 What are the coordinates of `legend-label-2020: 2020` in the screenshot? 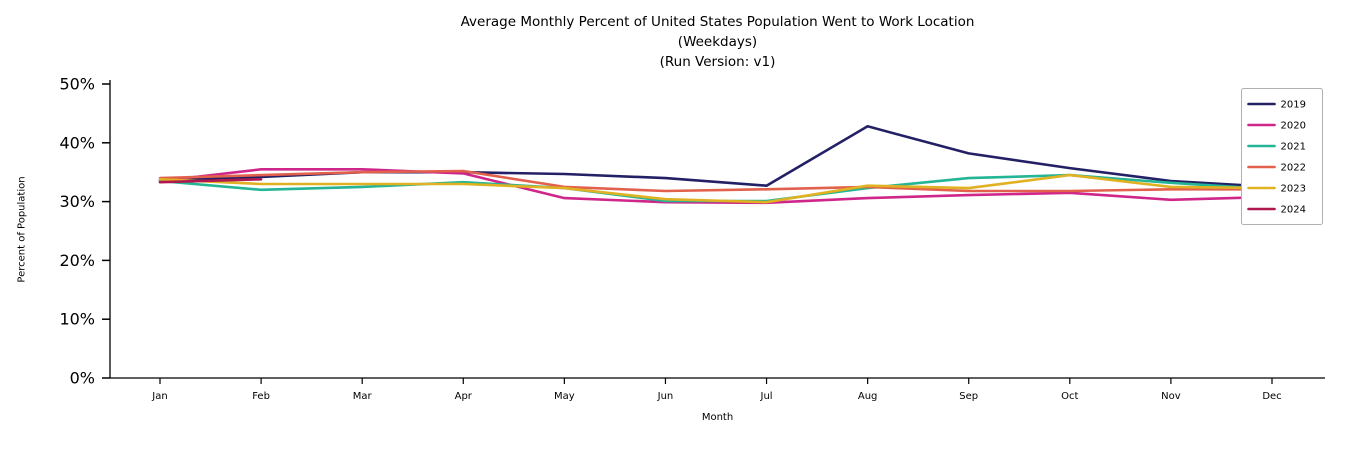 It's located at (1293, 126).